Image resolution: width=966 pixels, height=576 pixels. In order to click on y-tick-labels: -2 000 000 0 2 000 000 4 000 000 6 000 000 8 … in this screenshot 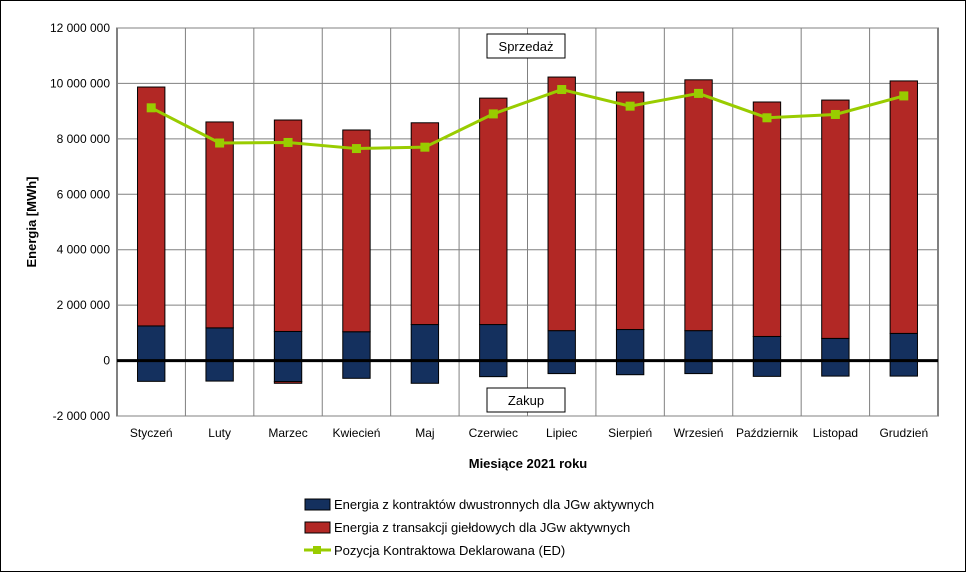, I will do `click(80, 222)`.